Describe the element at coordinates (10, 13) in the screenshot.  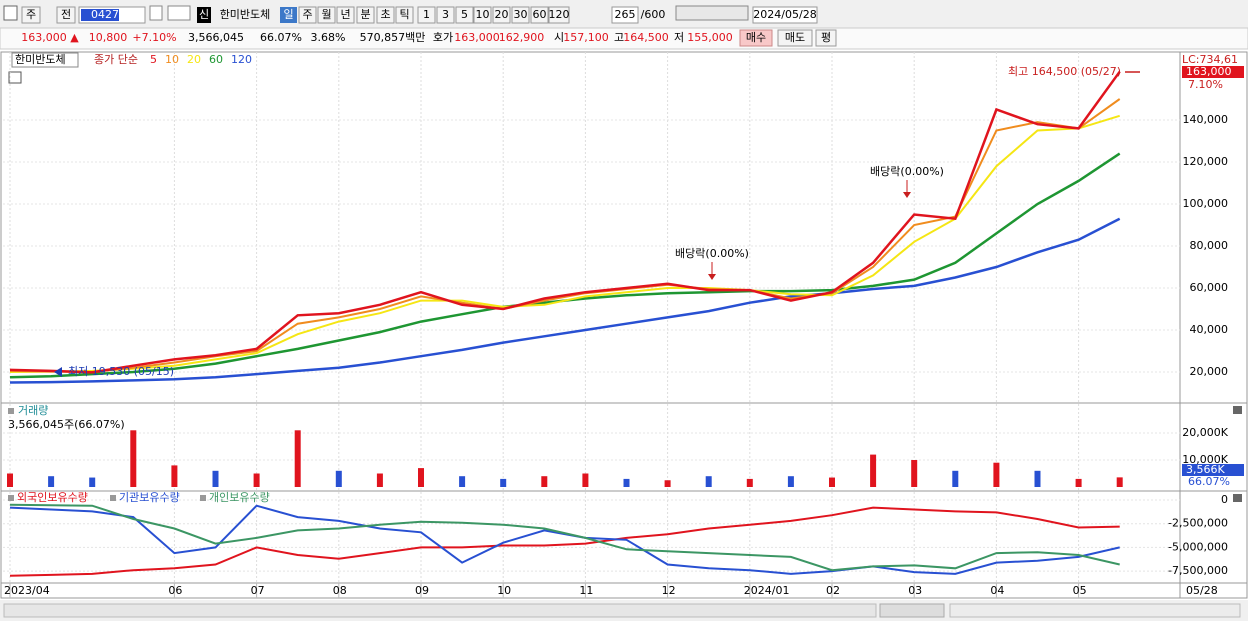
I see `menu-icon` at that location.